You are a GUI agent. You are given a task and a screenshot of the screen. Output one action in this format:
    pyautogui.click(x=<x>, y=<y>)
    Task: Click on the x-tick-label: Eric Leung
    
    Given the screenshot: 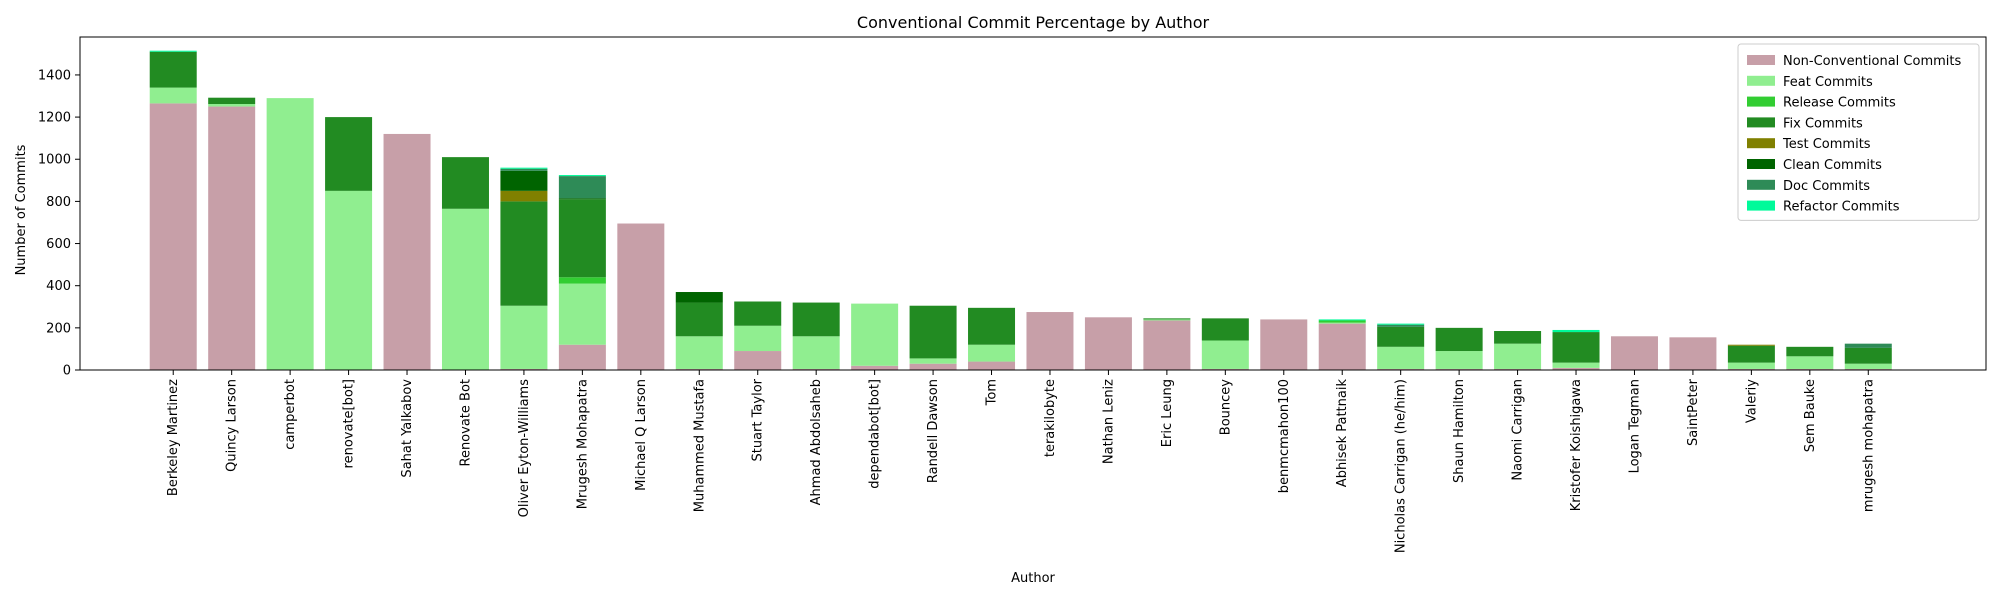 What is the action you would take?
    pyautogui.click(x=1167, y=413)
    